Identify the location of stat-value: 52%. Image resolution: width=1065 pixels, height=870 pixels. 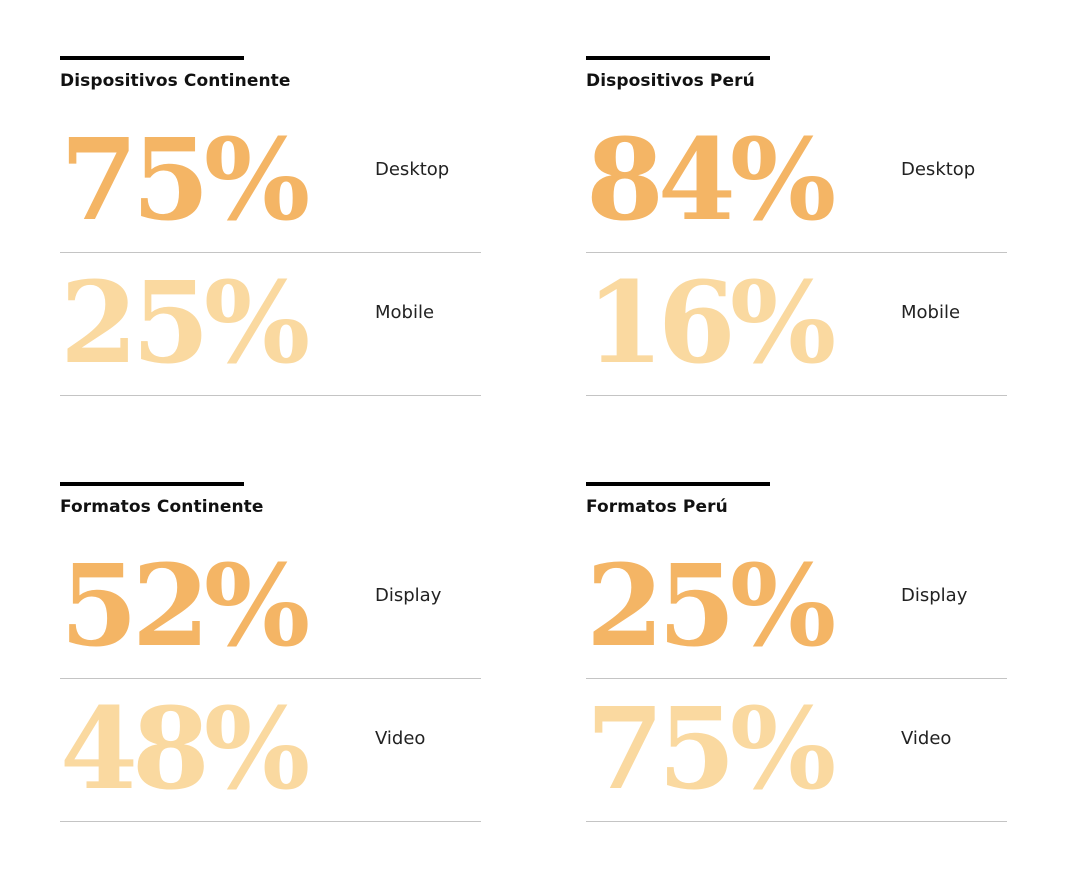
(185, 606).